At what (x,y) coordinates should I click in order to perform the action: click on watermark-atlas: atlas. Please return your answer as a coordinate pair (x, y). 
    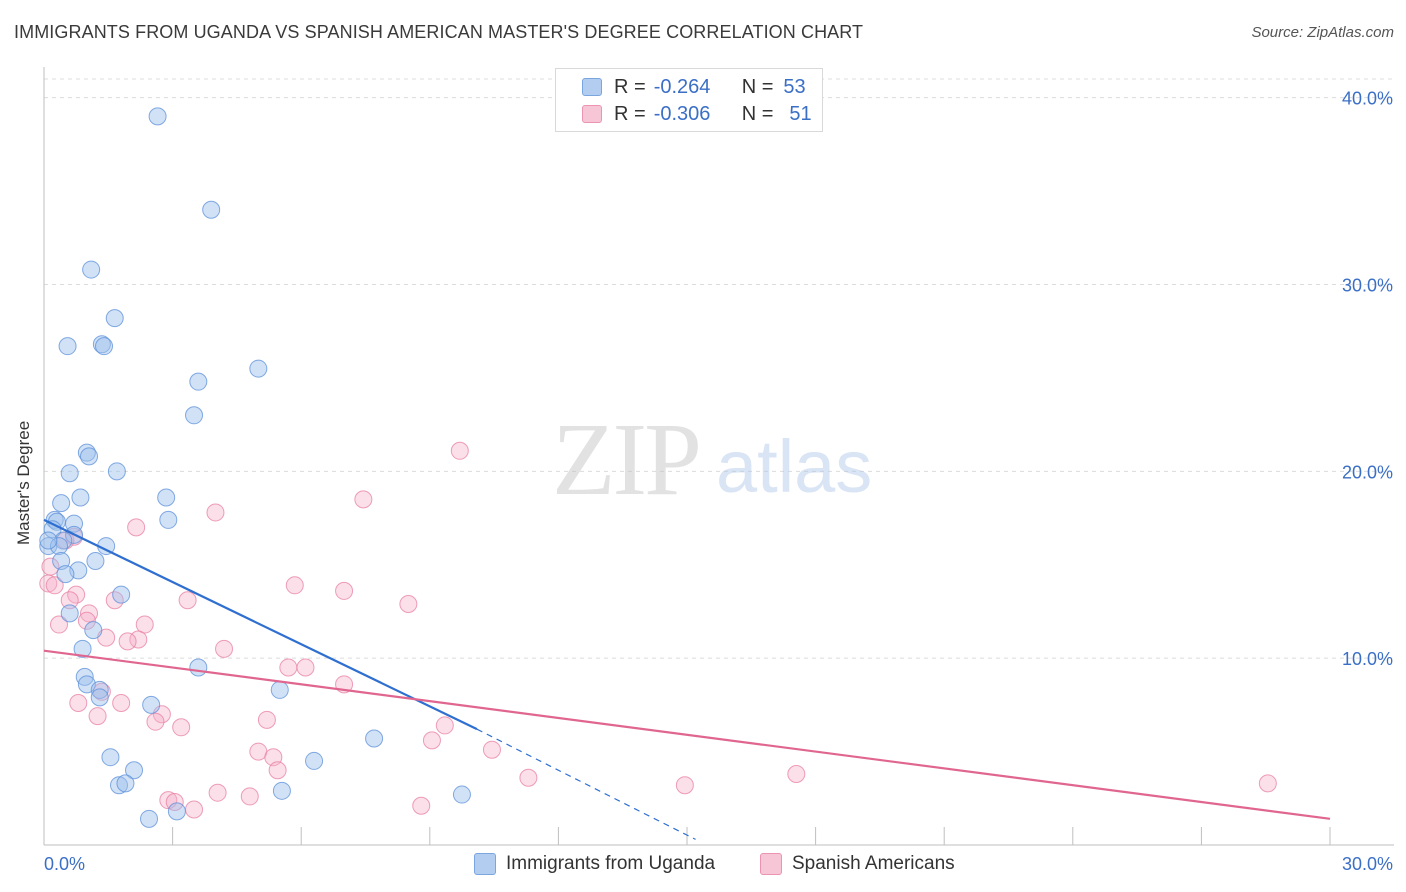
    Looking at the image, I should click on (794, 466).